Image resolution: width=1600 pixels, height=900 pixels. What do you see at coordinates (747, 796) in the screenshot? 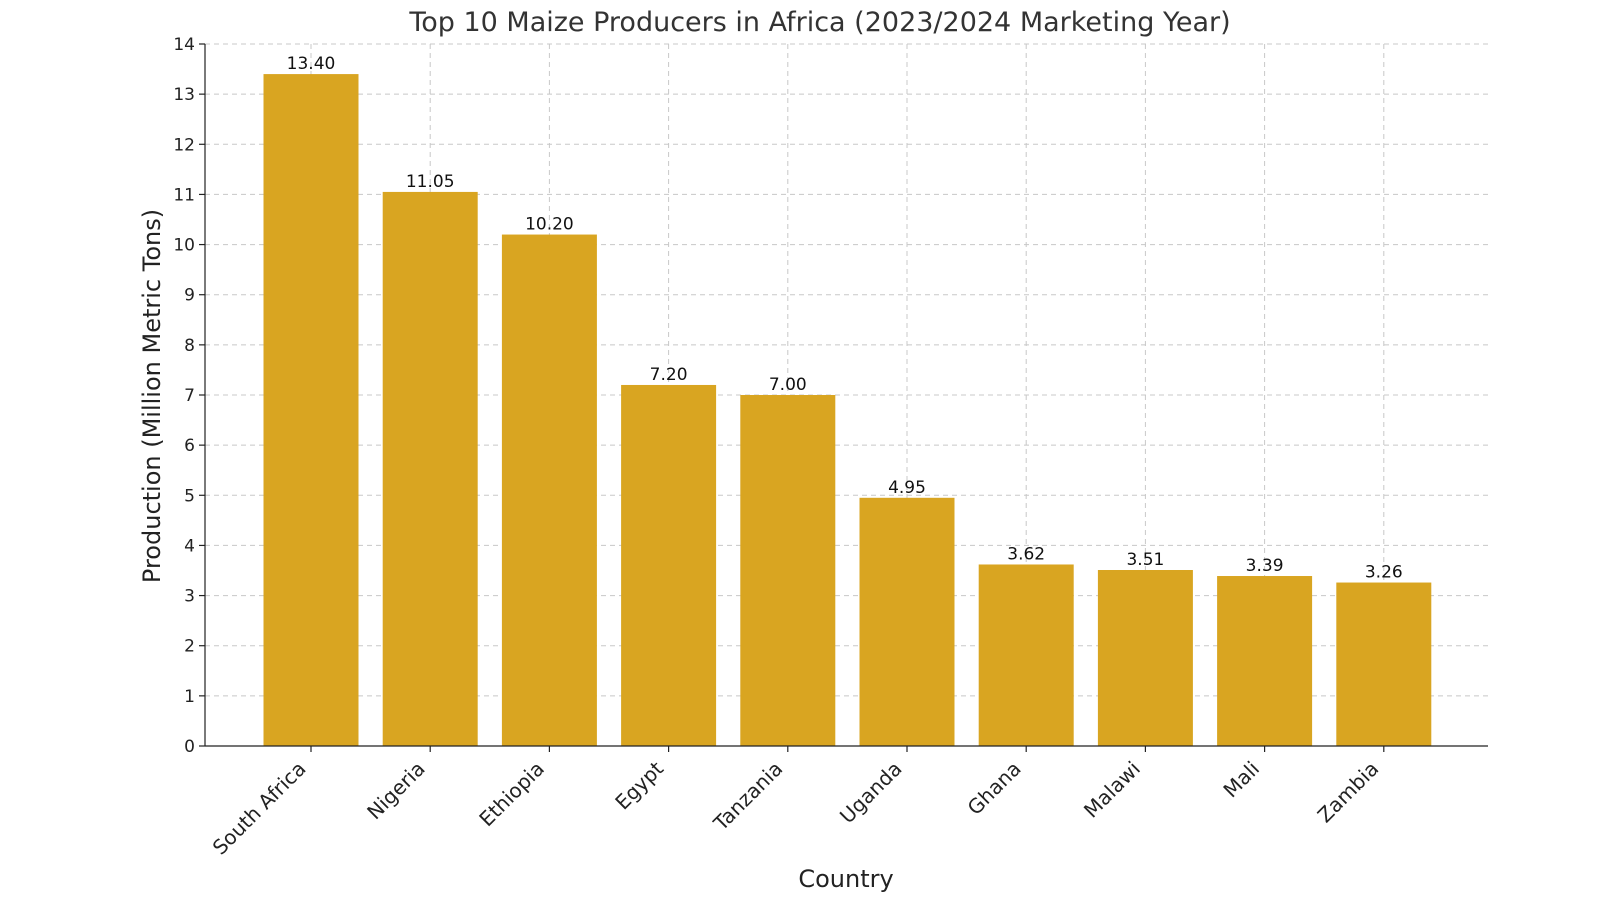
I see `x-tick-label: Tanzania` at bounding box center [747, 796].